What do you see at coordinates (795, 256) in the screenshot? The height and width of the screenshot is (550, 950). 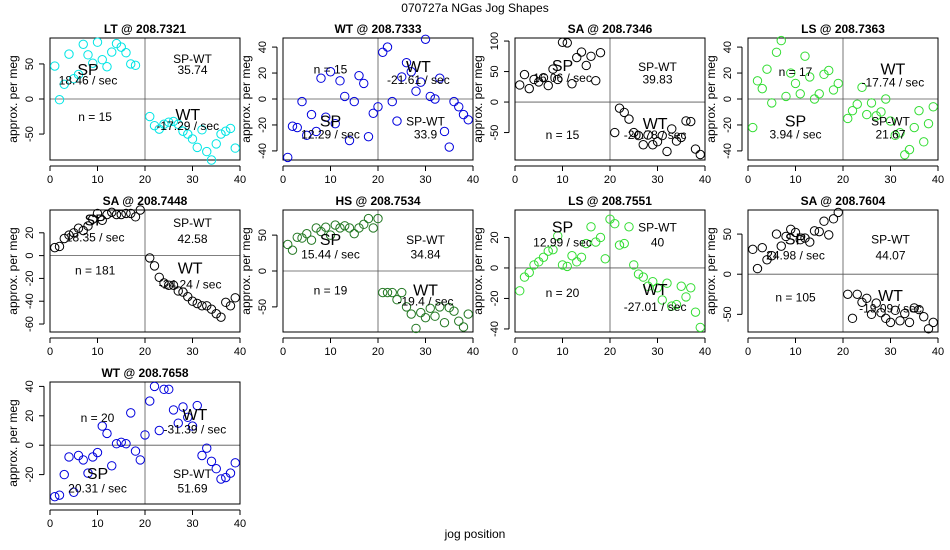 I see `annotation: 24.98 / sec` at bounding box center [795, 256].